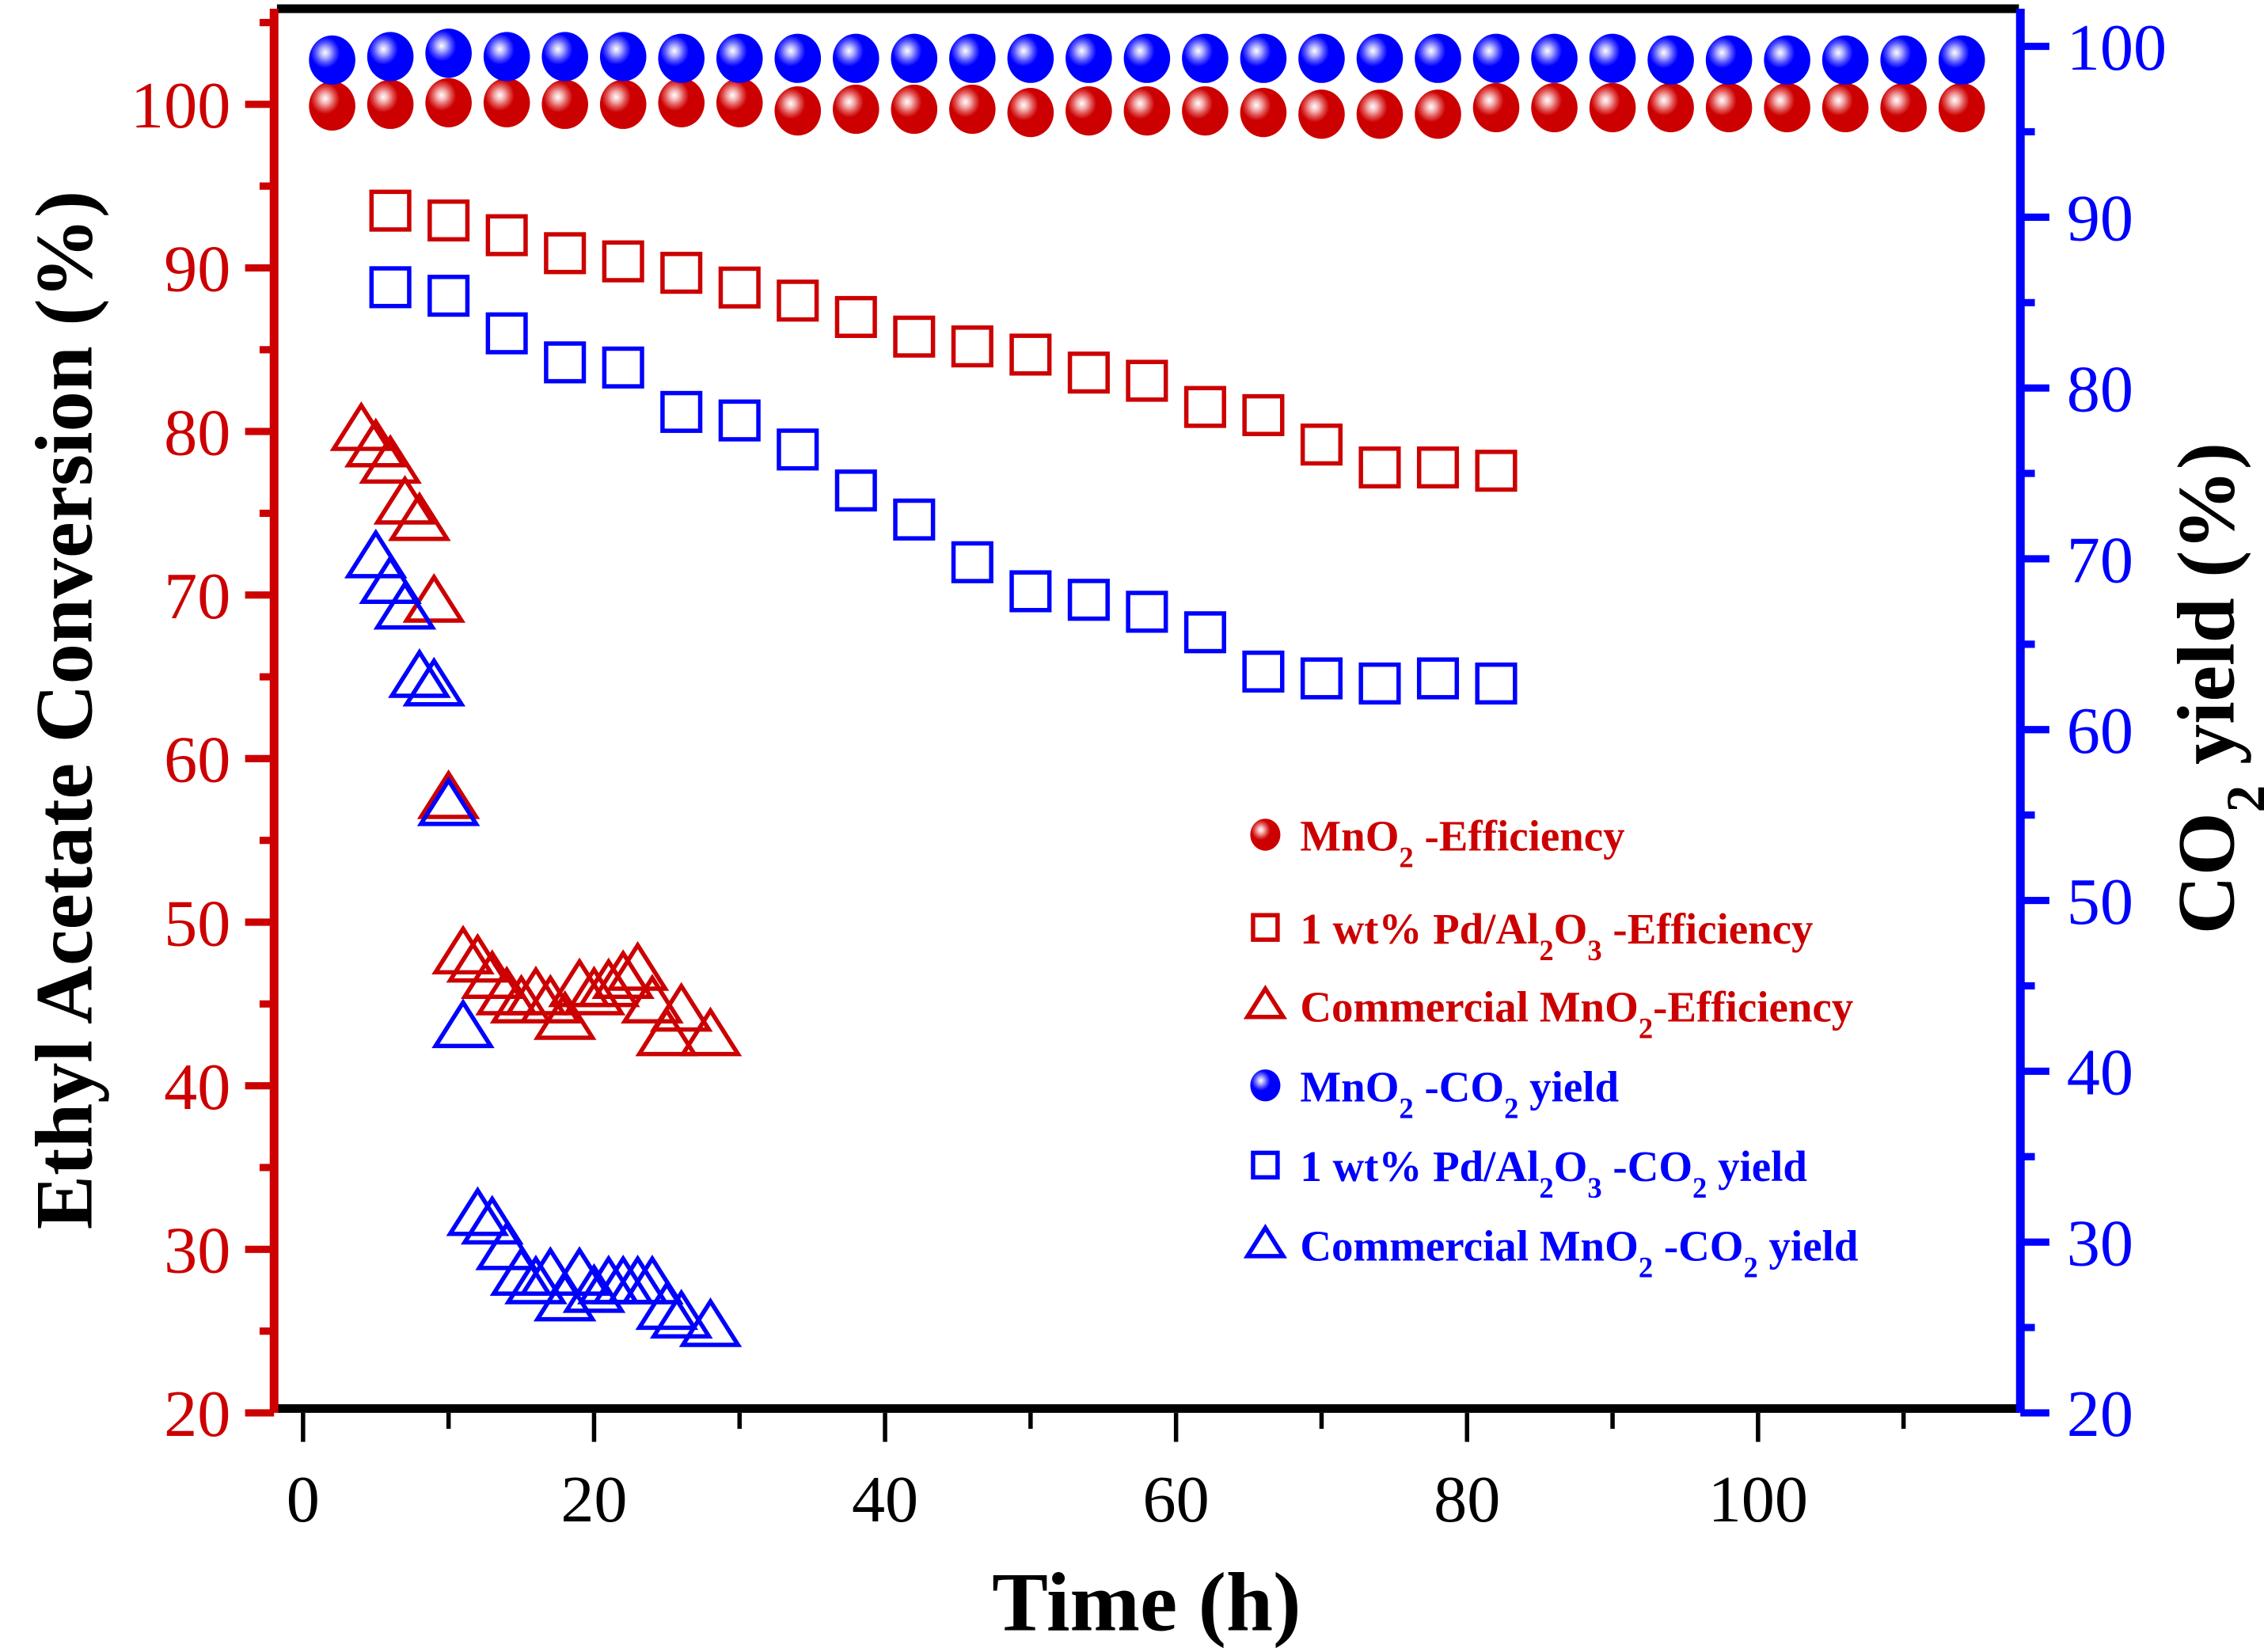 This screenshot has height=1652, width=2264. What do you see at coordinates (1758, 1500) in the screenshot?
I see `x-tick-label: 100` at bounding box center [1758, 1500].